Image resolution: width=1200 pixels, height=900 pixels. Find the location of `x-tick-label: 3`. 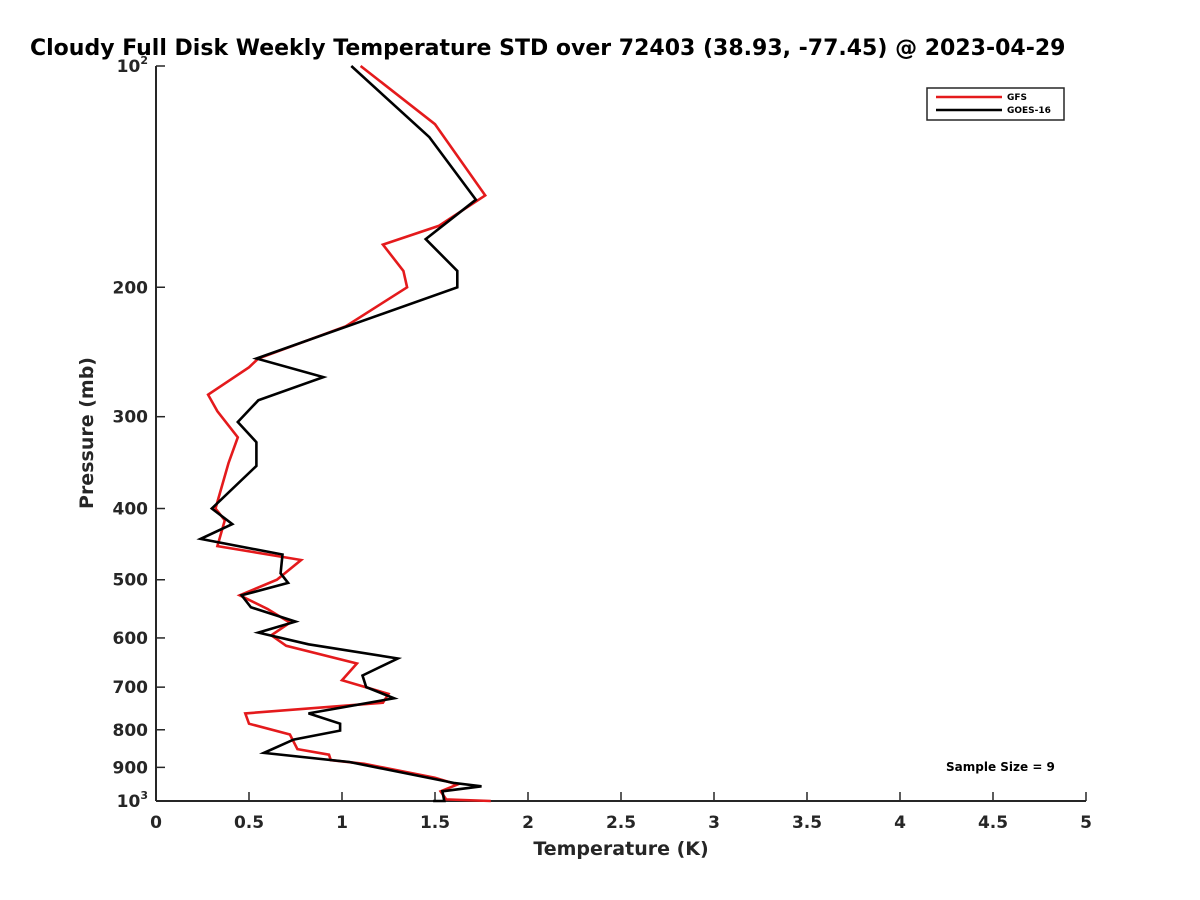

x-tick-label: 3 is located at coordinates (714, 823).